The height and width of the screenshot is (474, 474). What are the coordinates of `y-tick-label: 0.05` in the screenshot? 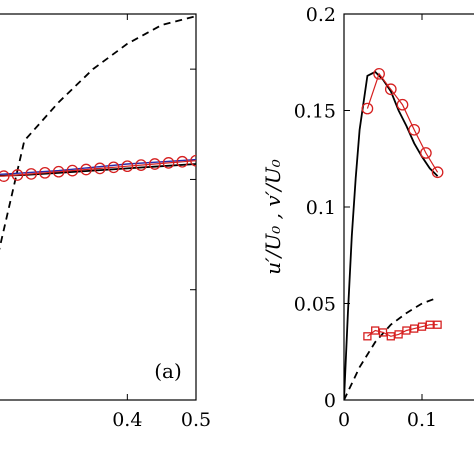 It's located at (315, 305).